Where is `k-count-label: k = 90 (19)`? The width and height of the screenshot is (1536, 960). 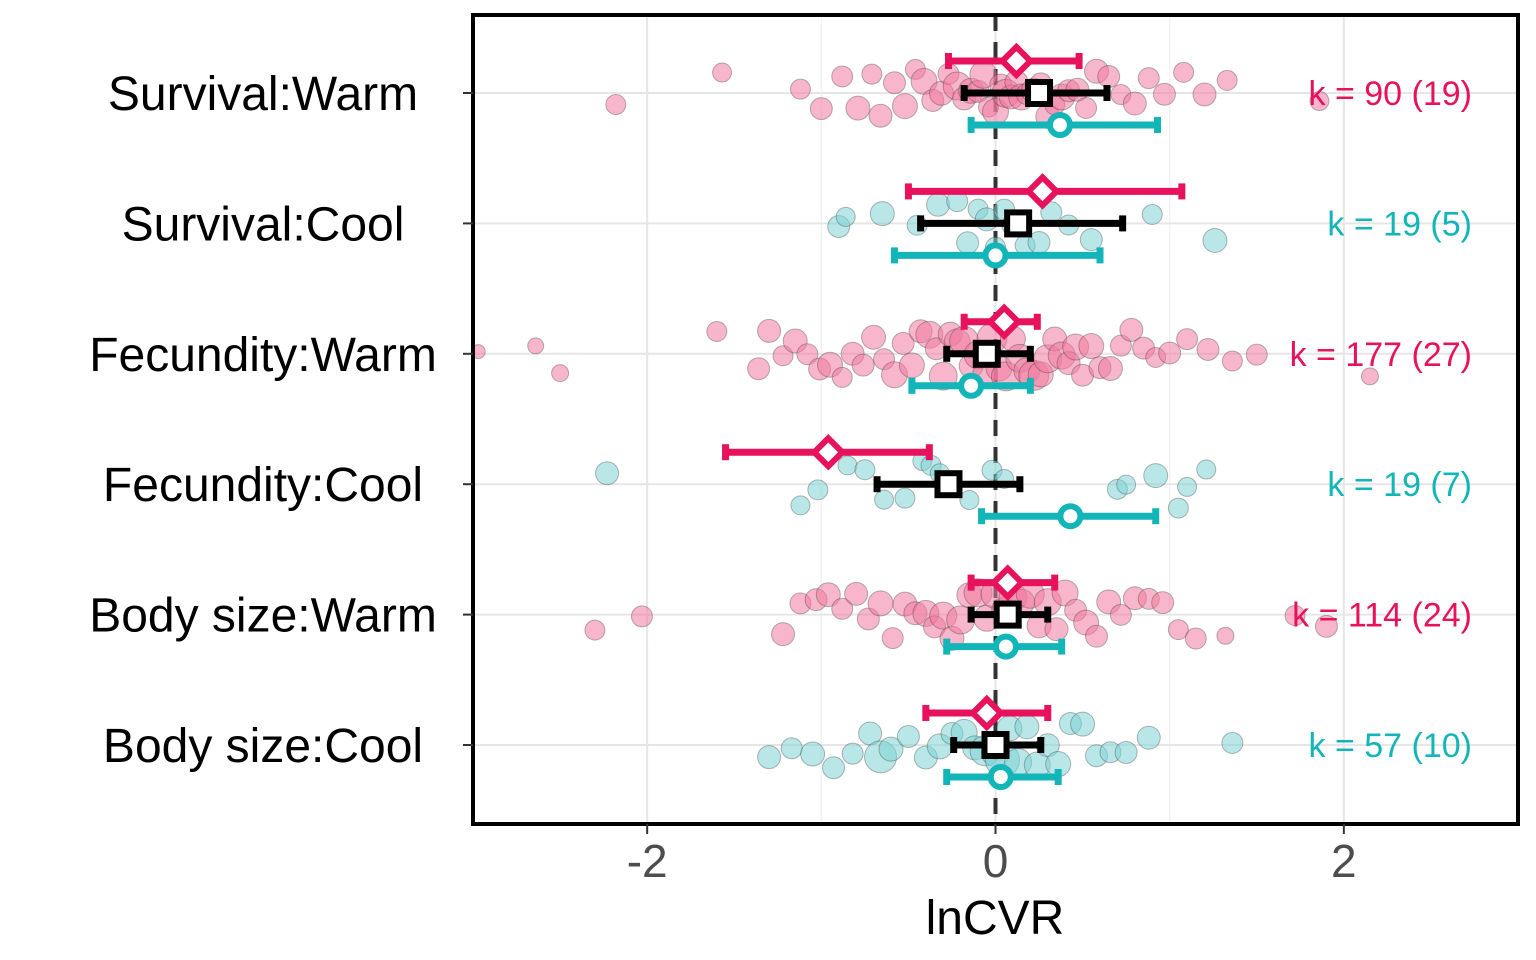
k-count-label: k = 90 (19) is located at coordinates (1390, 94).